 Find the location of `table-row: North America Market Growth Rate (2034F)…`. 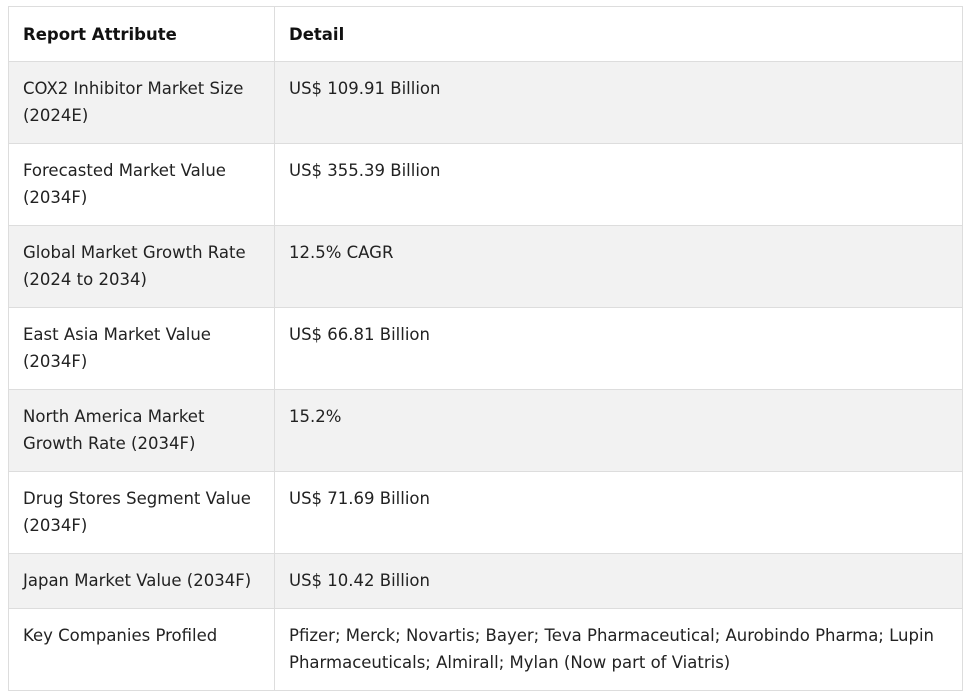

table-row: North America Market Growth Rate (2034F)… is located at coordinates (485, 430).